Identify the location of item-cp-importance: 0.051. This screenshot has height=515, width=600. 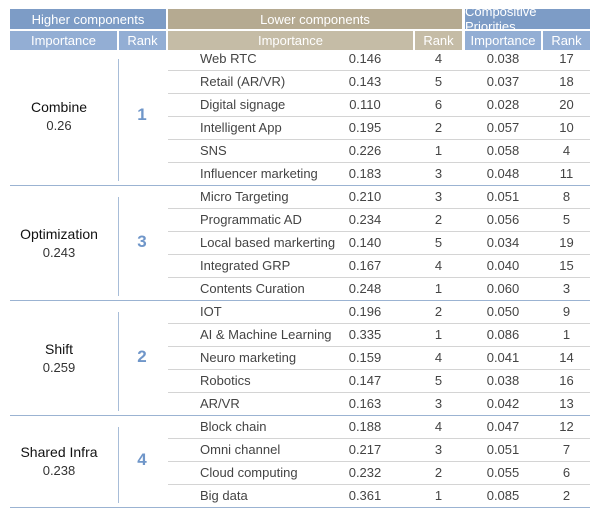
(503, 196).